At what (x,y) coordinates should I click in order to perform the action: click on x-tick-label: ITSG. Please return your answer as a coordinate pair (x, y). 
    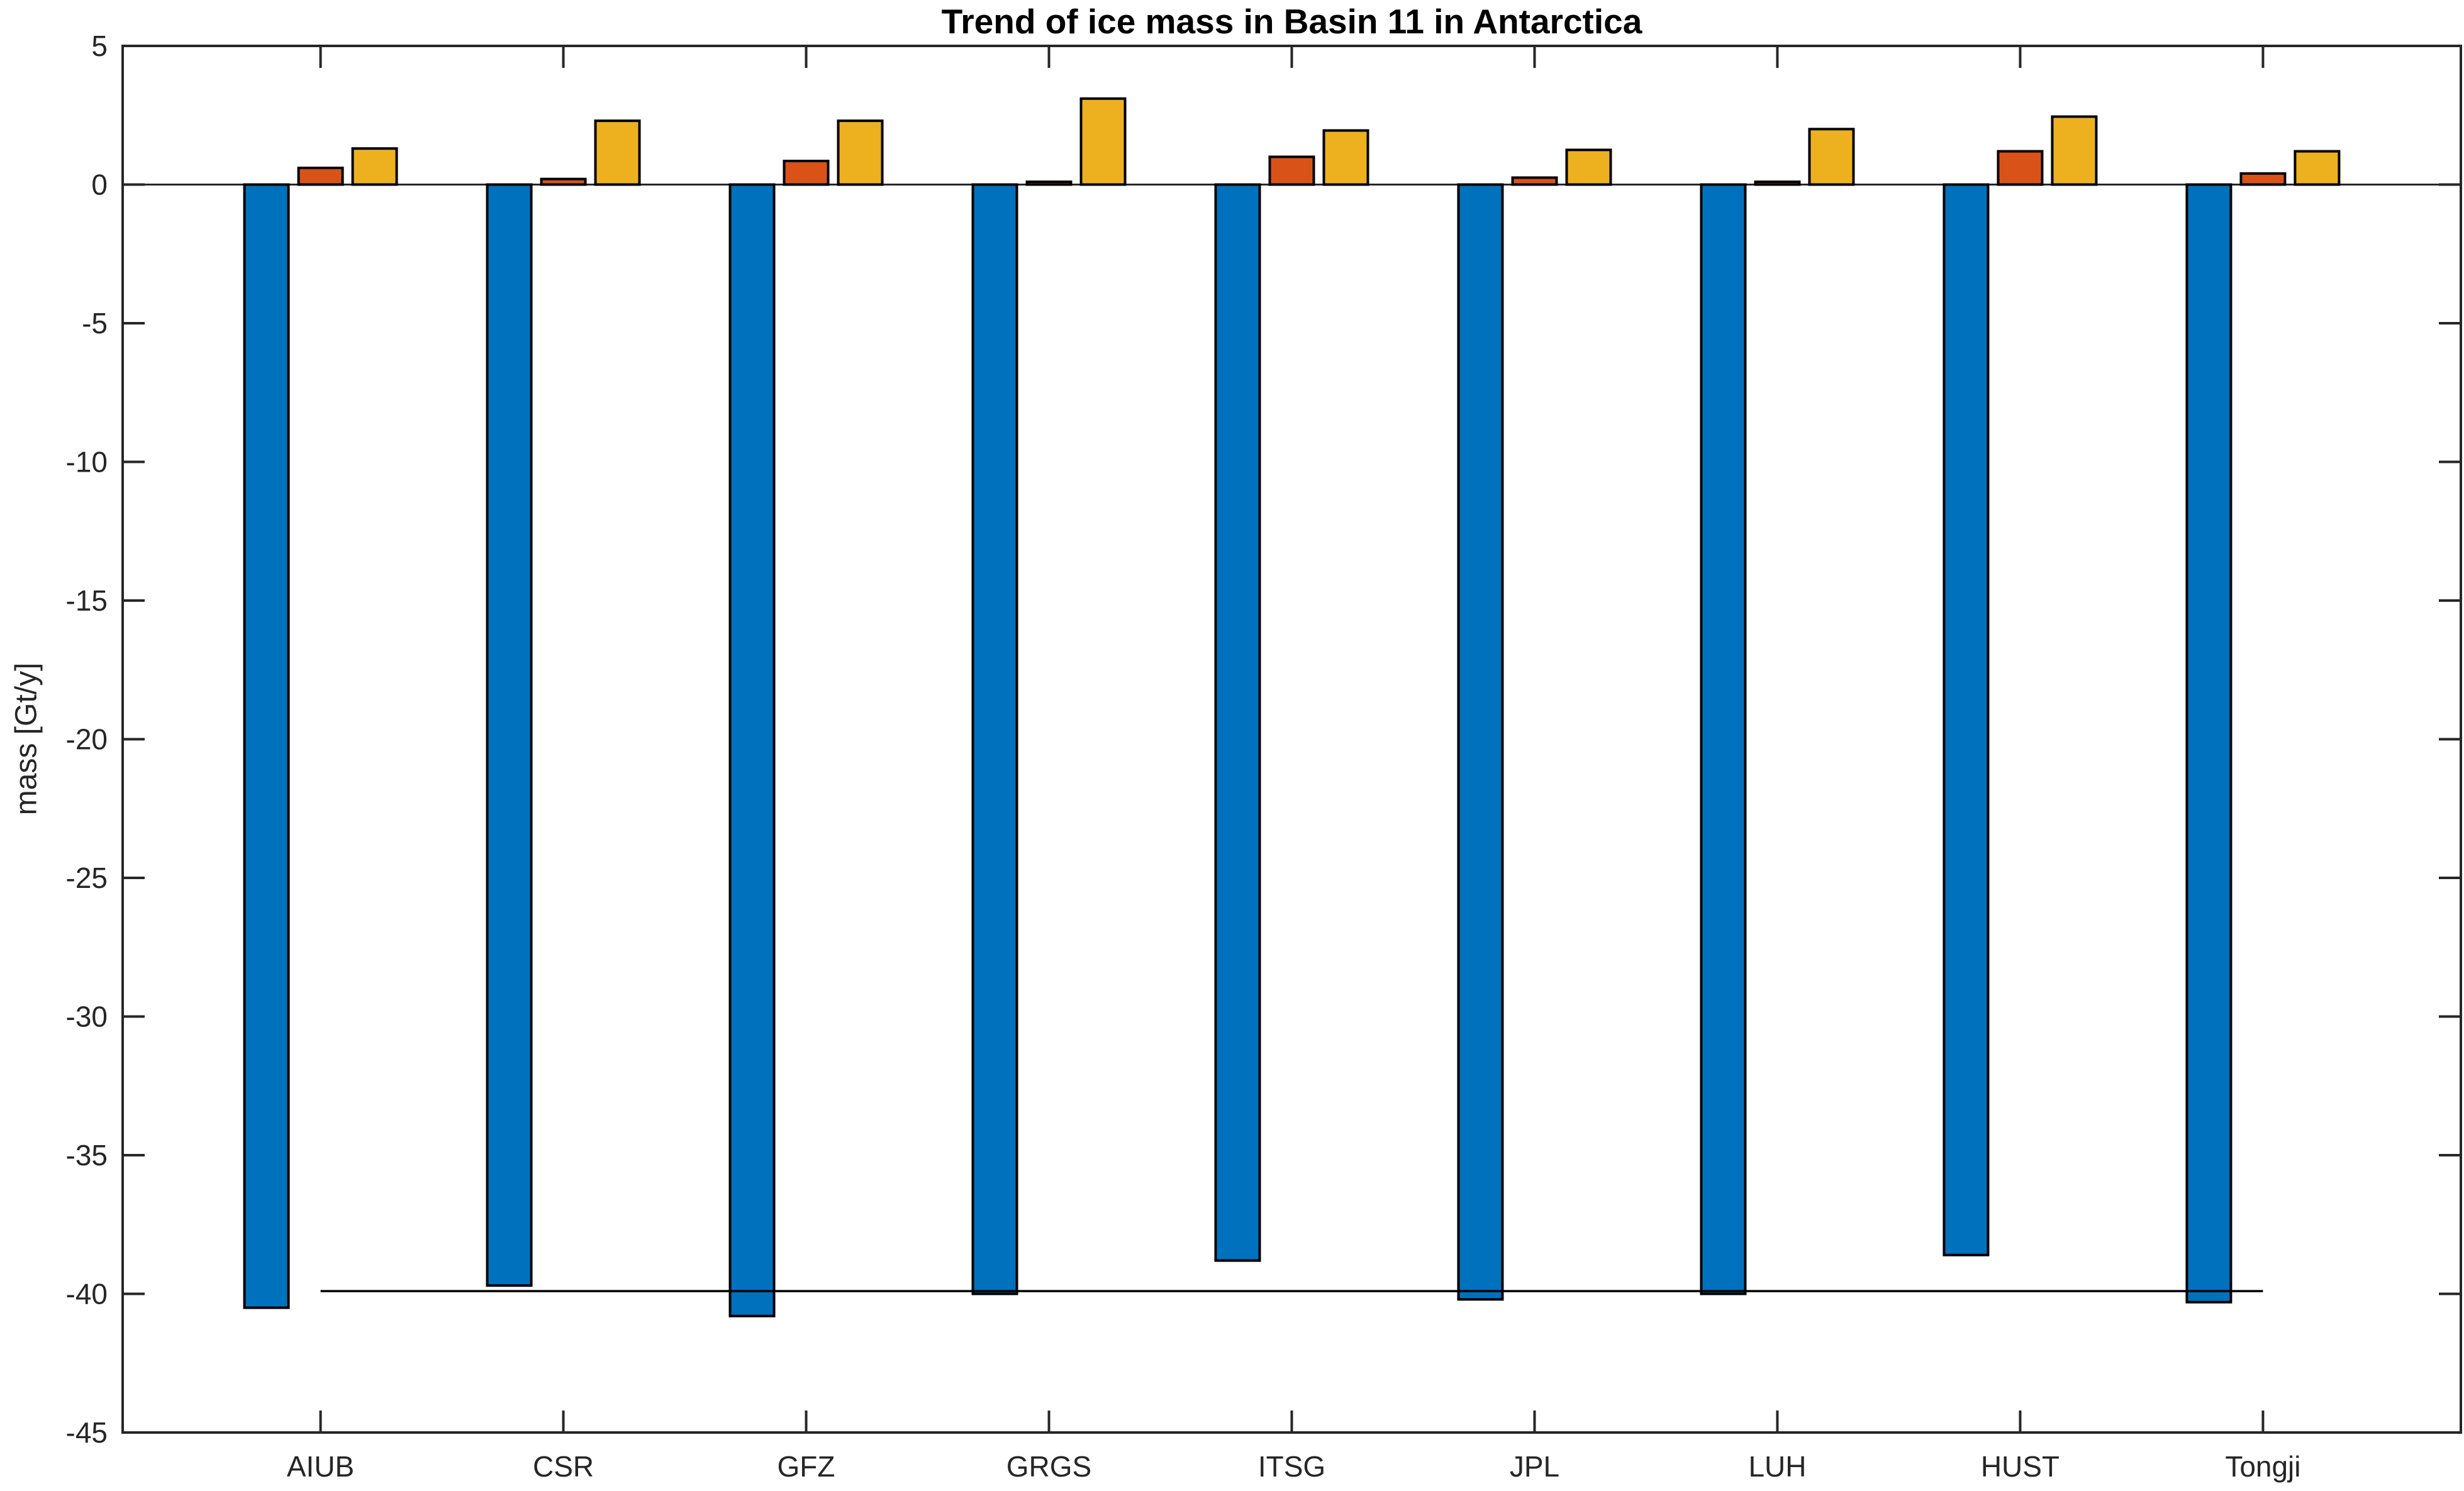
    Looking at the image, I should click on (1292, 1466).